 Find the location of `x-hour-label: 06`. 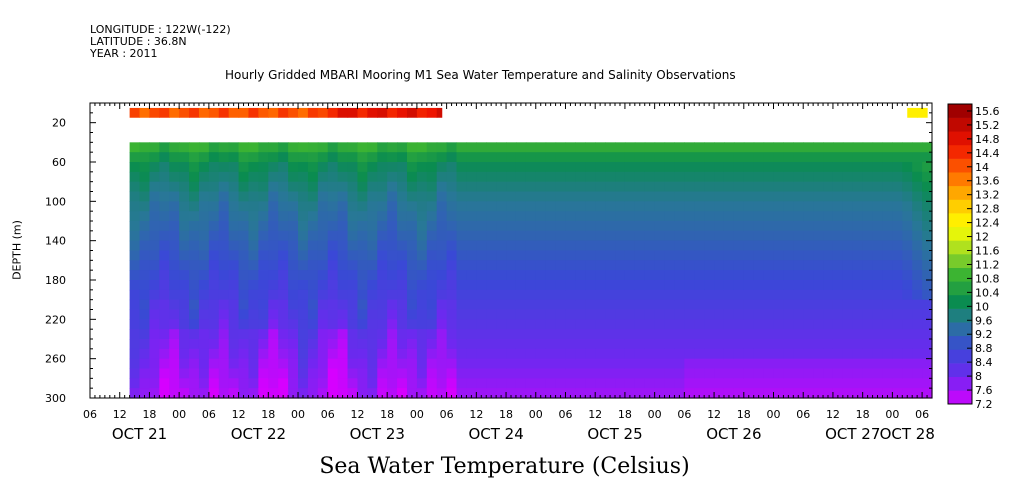

x-hour-label: 06 is located at coordinates (447, 414).